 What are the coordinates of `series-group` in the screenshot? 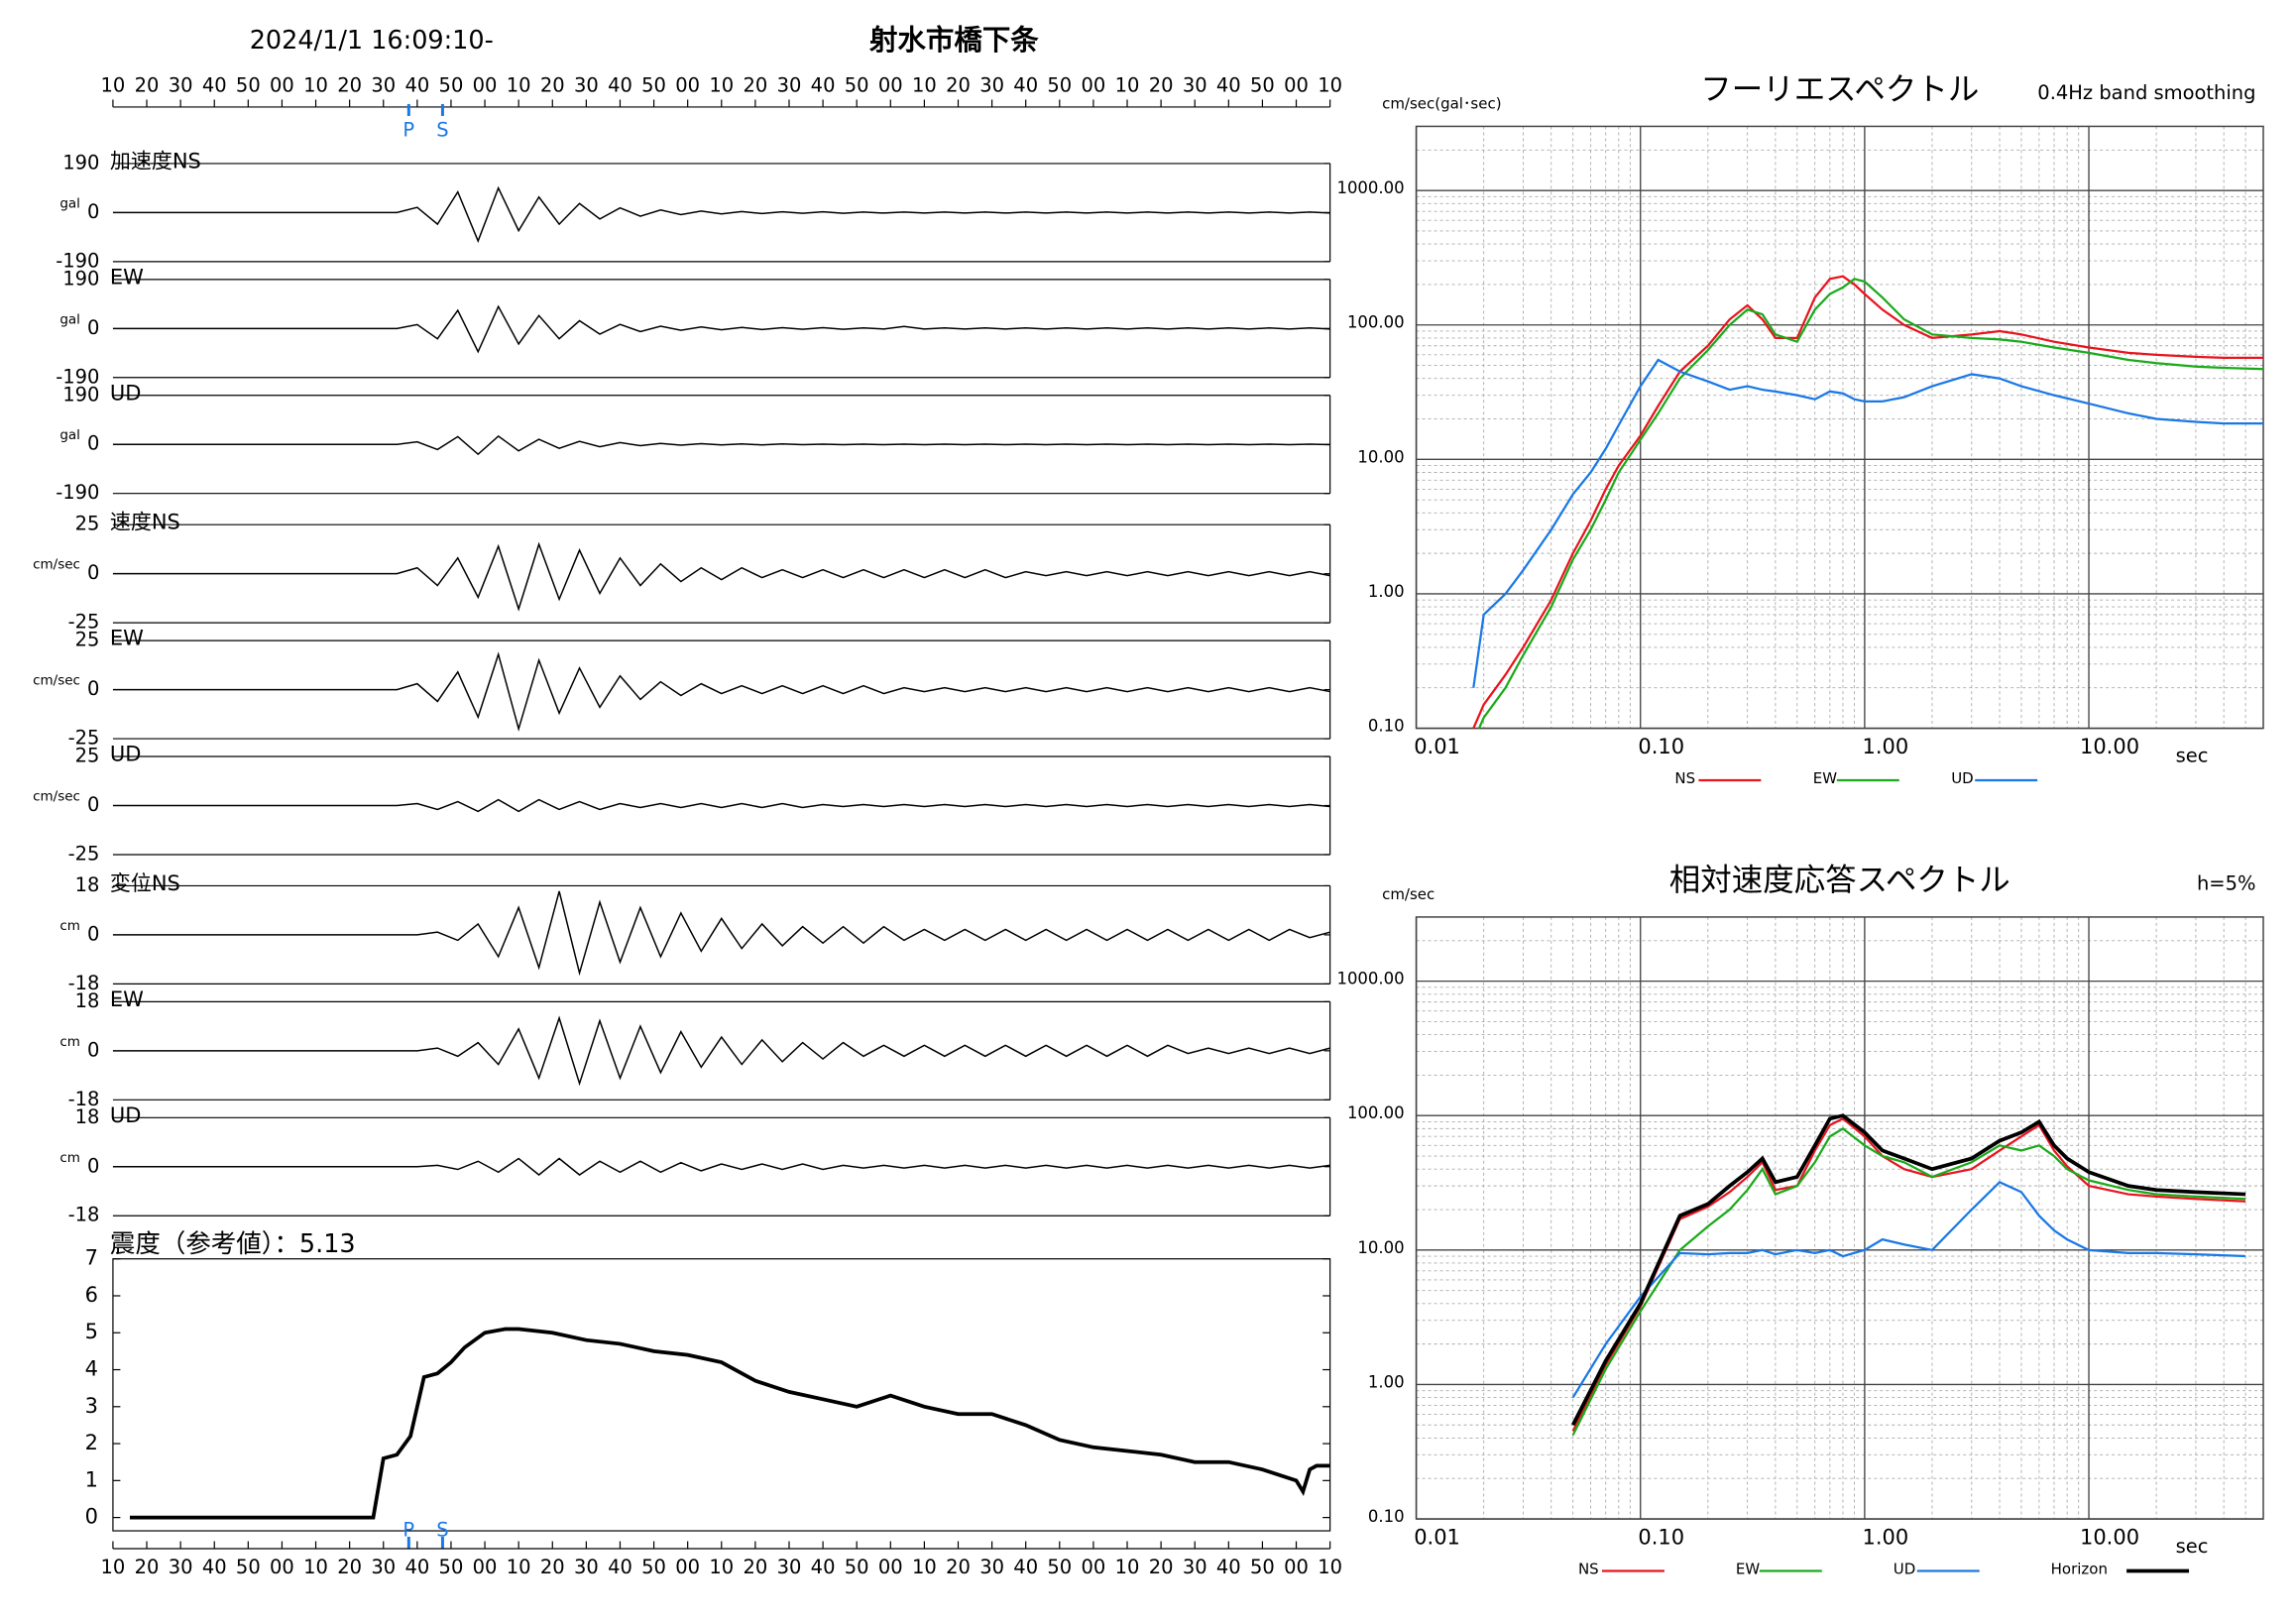 It's located at (1908, 1275).